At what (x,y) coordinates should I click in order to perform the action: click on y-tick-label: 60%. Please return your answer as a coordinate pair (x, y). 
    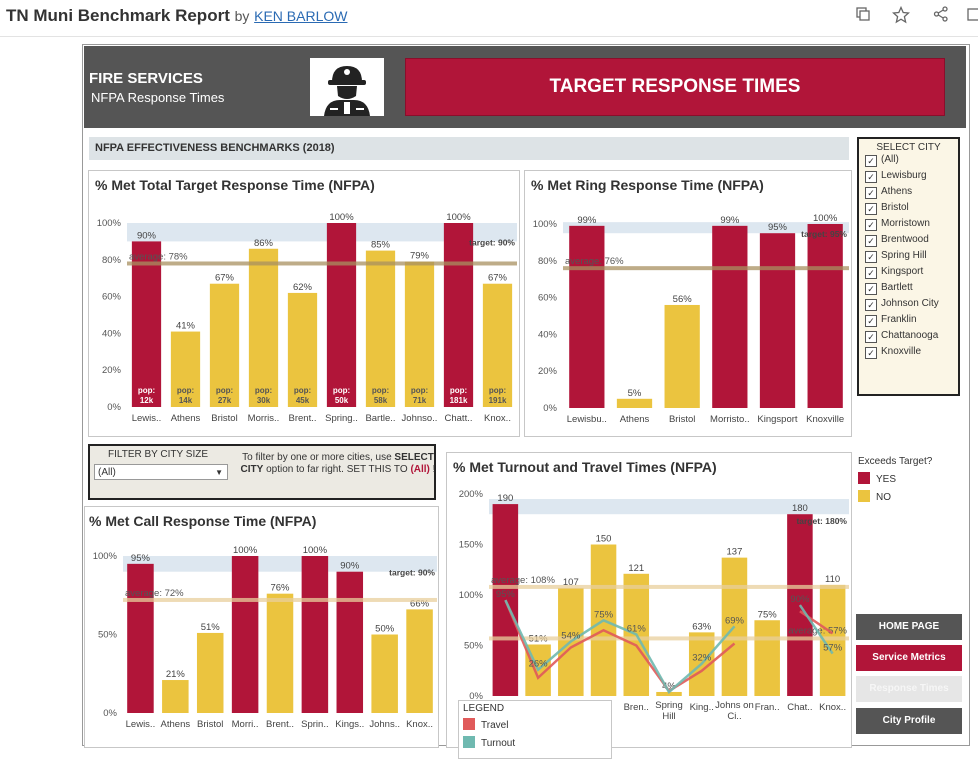
    Looking at the image, I should click on (112, 297).